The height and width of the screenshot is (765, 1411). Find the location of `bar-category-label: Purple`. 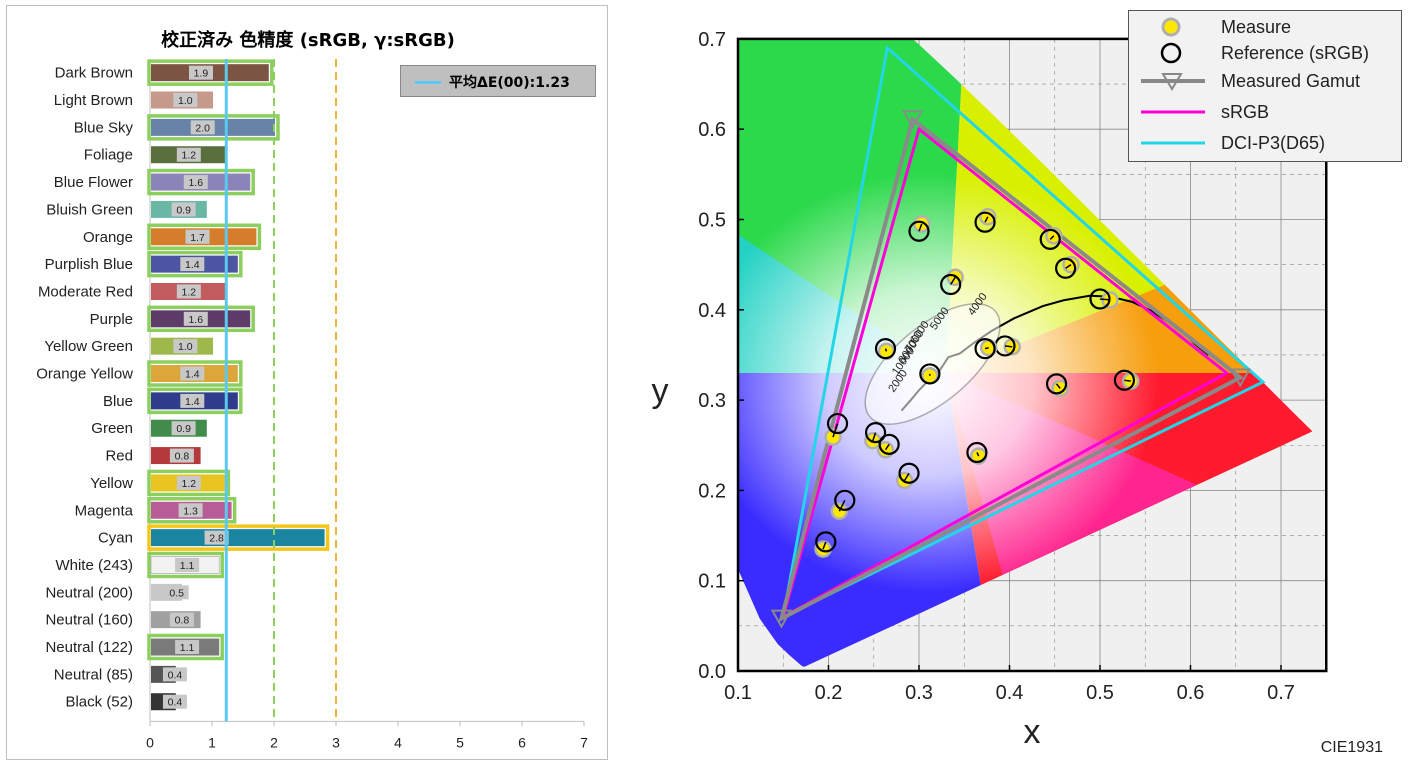

bar-category-label: Purple is located at coordinates (111, 319).